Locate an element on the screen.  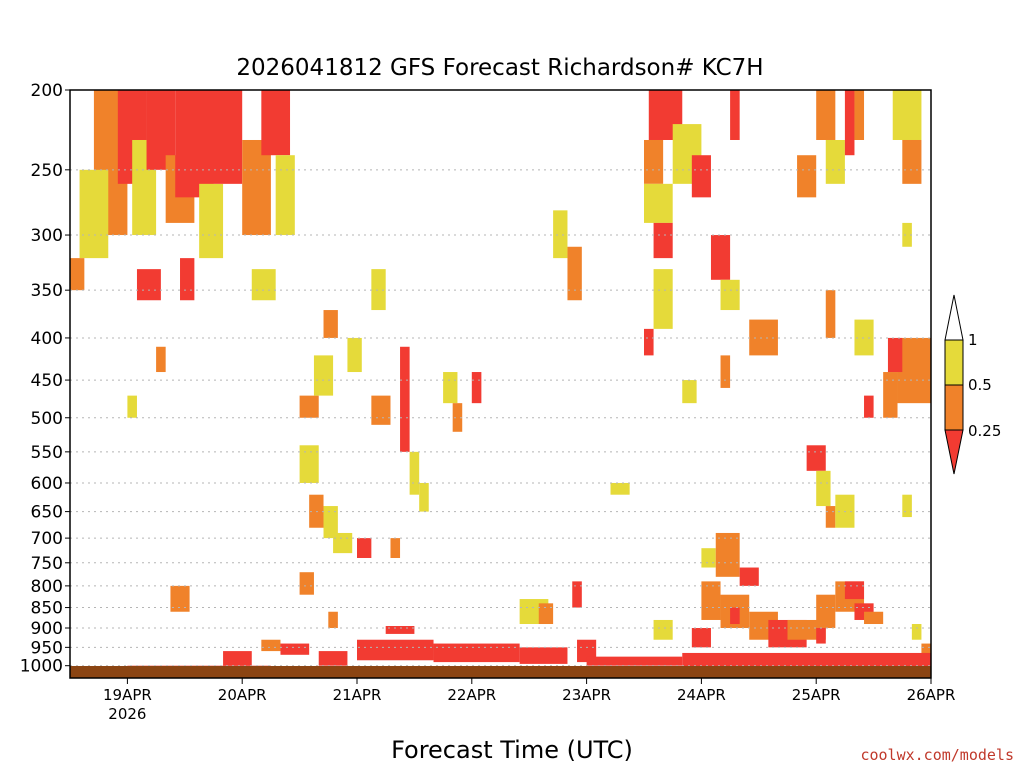
x-tick-label: 24APR is located at coordinates (701, 695).